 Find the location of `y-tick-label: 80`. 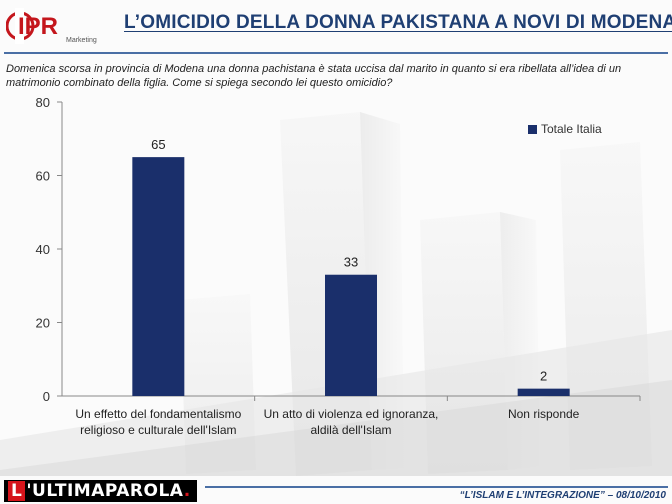

y-tick-label: 80 is located at coordinates (43, 102).